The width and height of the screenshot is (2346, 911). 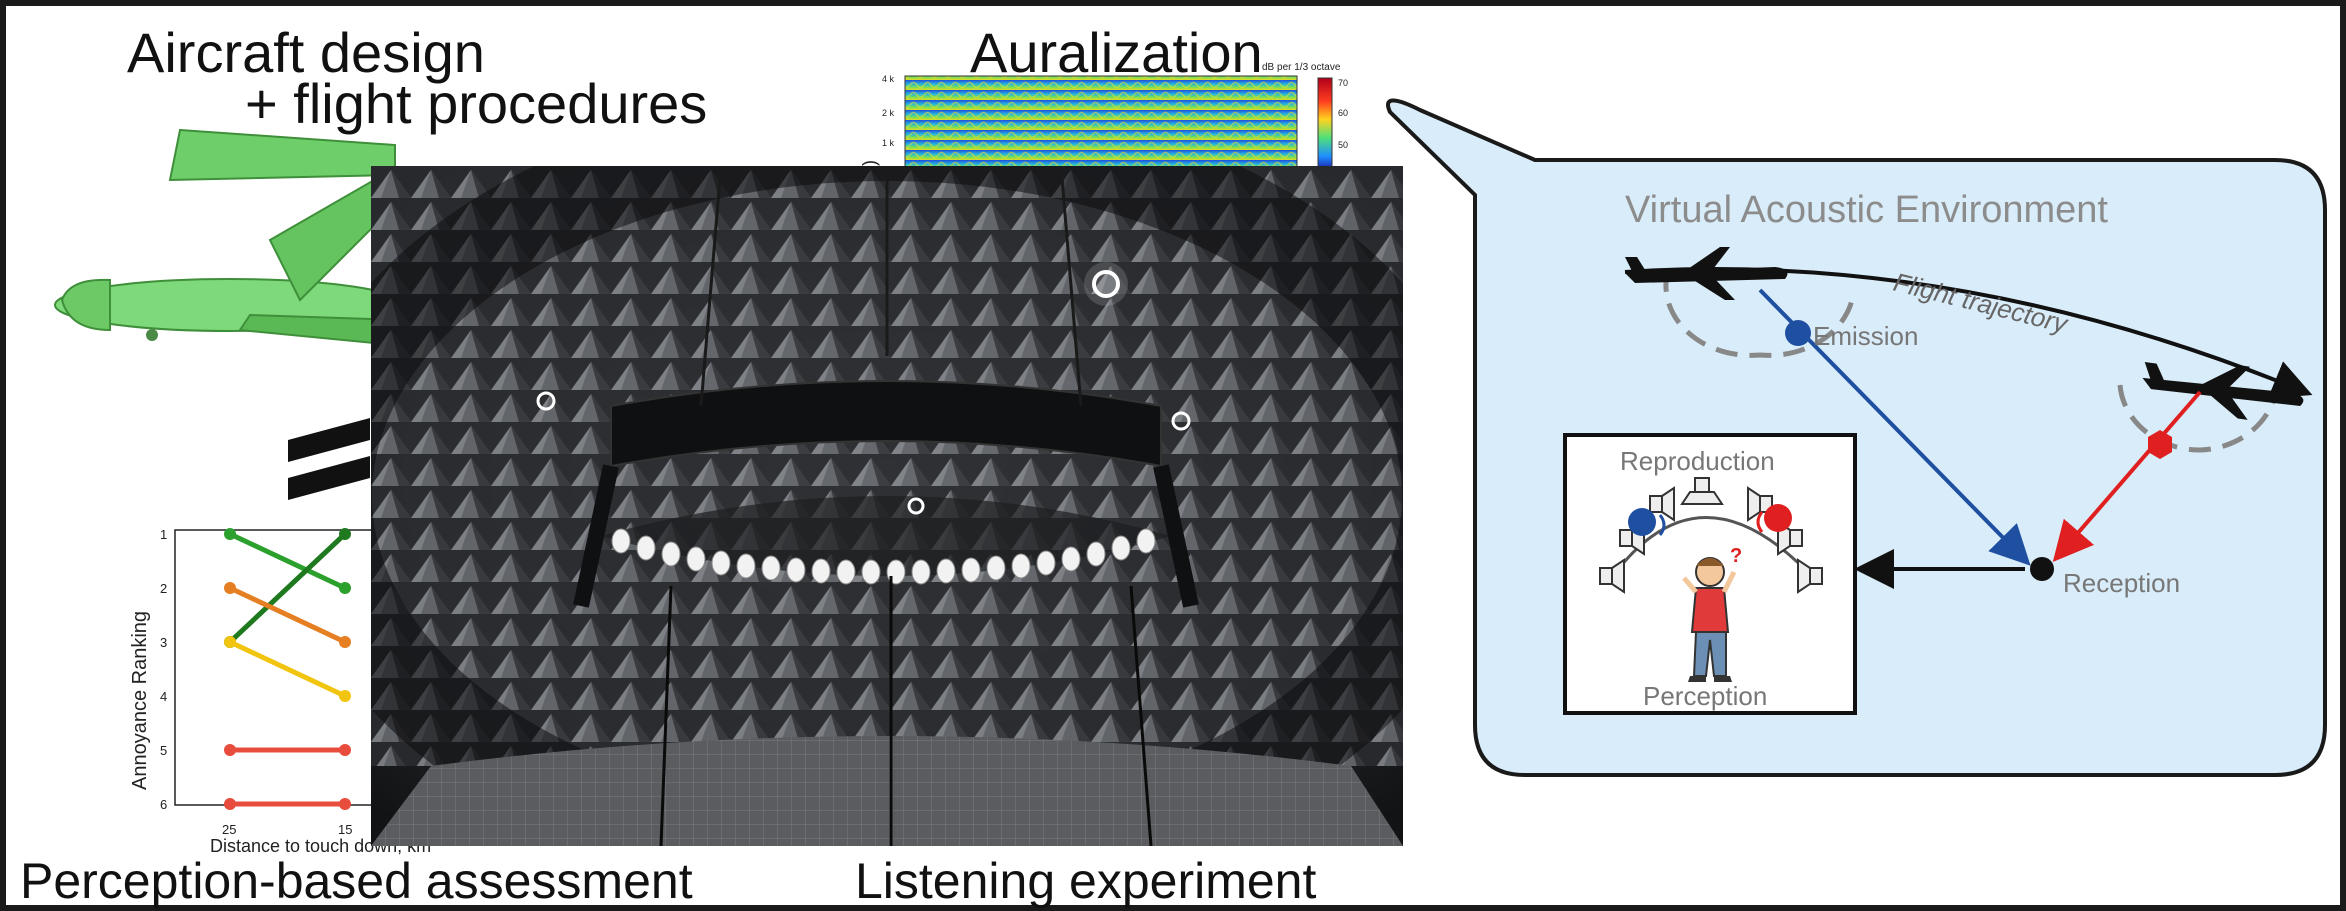 What do you see at coordinates (1759, 313) in the screenshot?
I see `emission-directivity-circle` at bounding box center [1759, 313].